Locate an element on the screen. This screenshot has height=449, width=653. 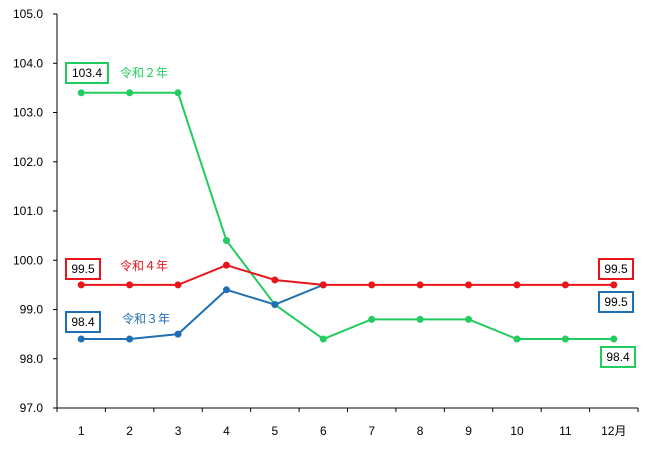
x-tick-label: 1 is located at coordinates (81, 431).